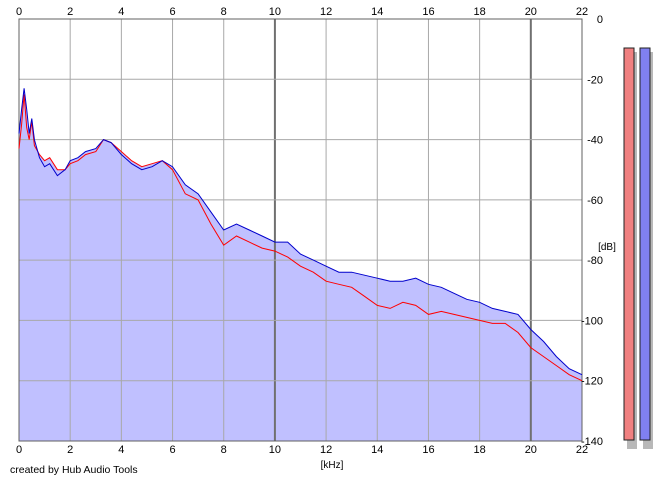 The image size is (664, 481). What do you see at coordinates (595, 201) in the screenshot?
I see `y-tick-label: -60` at bounding box center [595, 201].